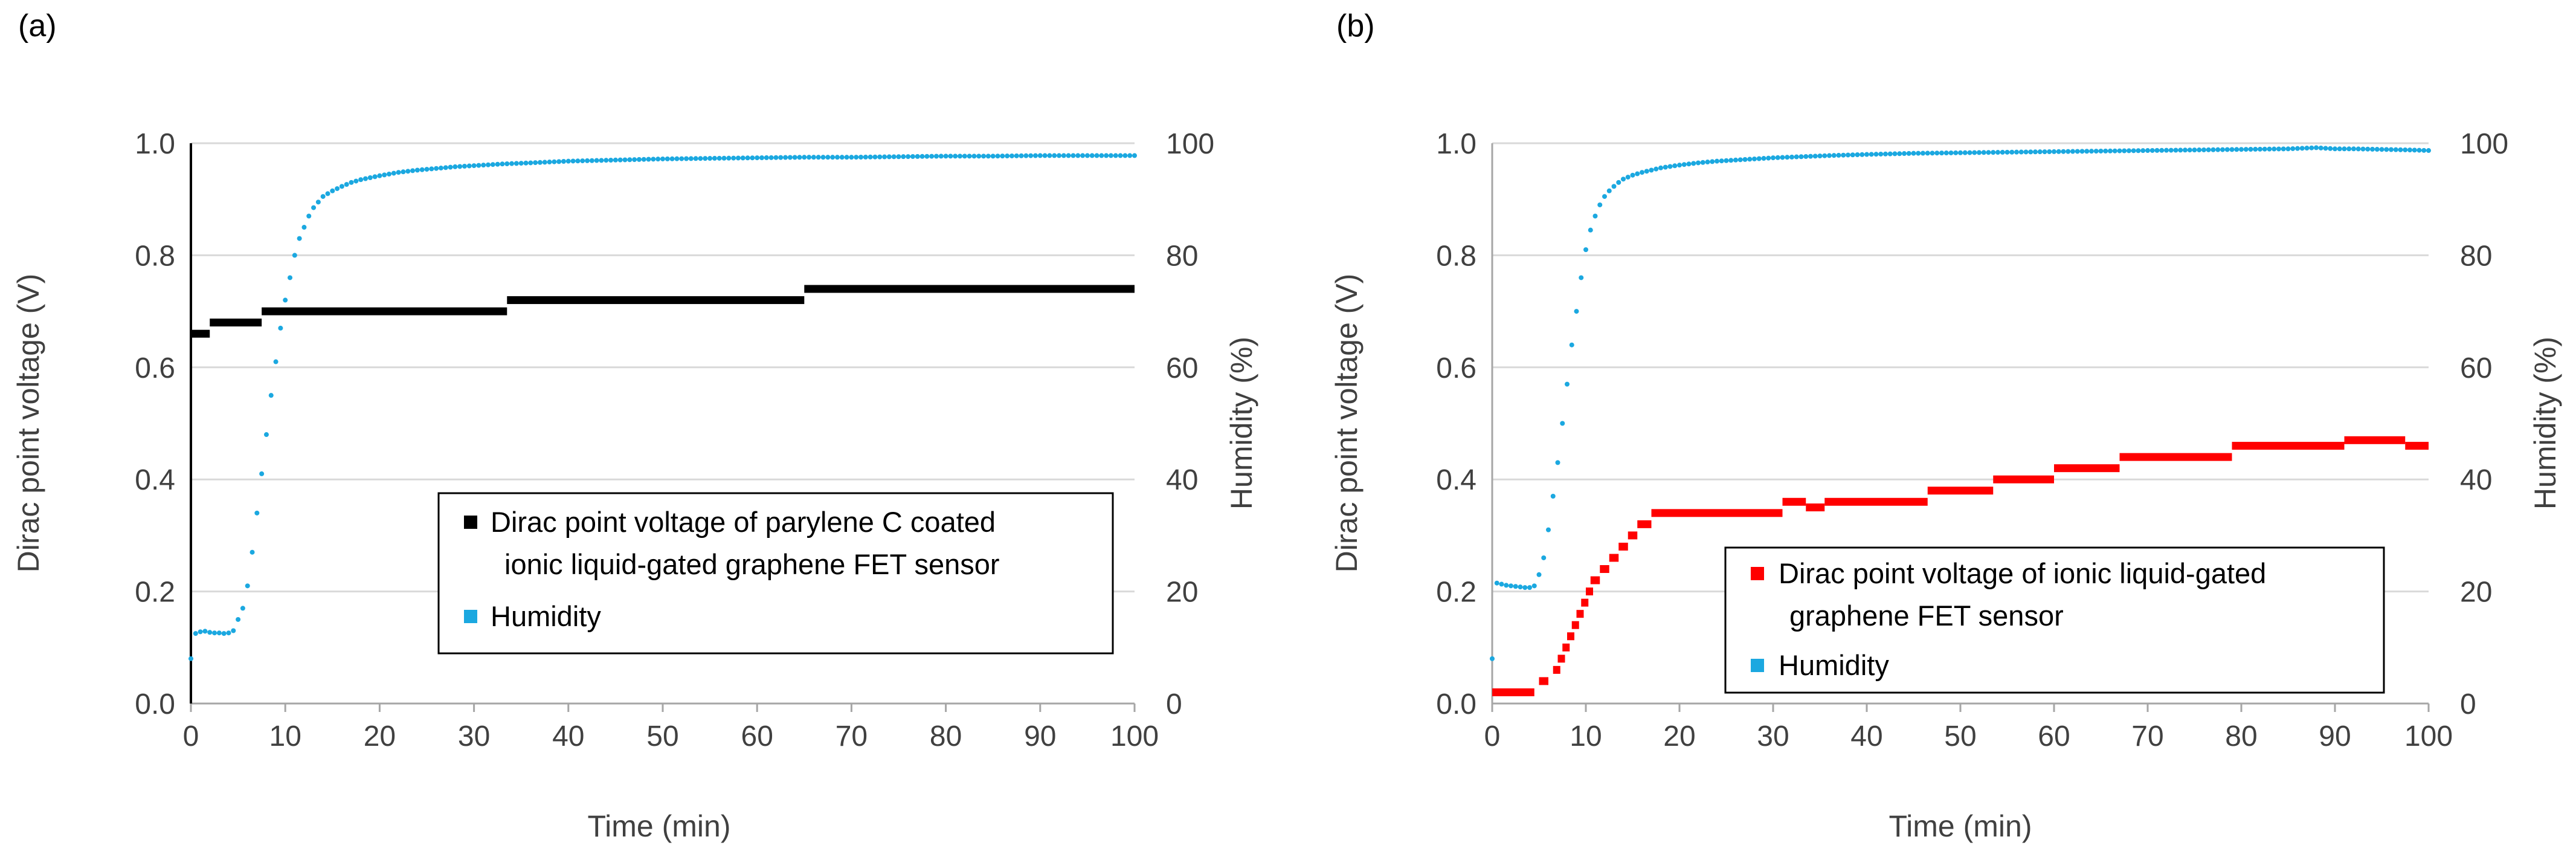 This screenshot has height=854, width=2576. What do you see at coordinates (1492, 736) in the screenshot?
I see `x-tick-label: 0` at bounding box center [1492, 736].